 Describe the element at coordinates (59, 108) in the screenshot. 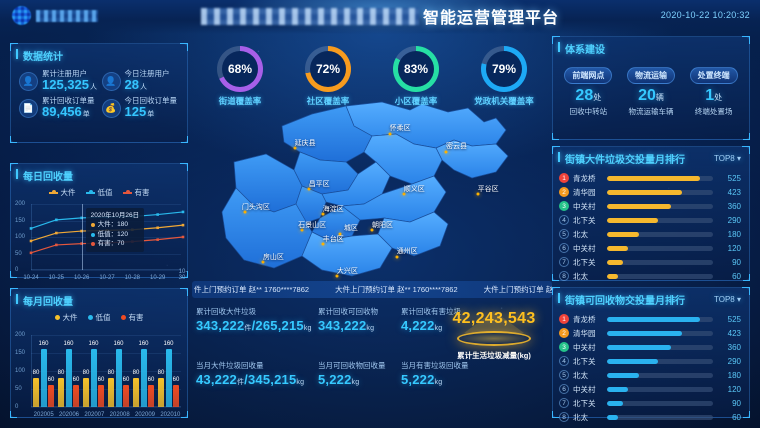

I see `stat-item: 📄 累计回收订单量 89,456单` at that location.